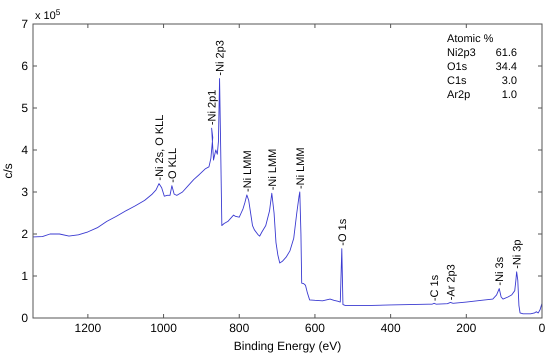 Image resolution: width=550 pixels, height=358 pixels. What do you see at coordinates (482, 95) in the screenshot?
I see `text: Ar2p 1.0` at bounding box center [482, 95].